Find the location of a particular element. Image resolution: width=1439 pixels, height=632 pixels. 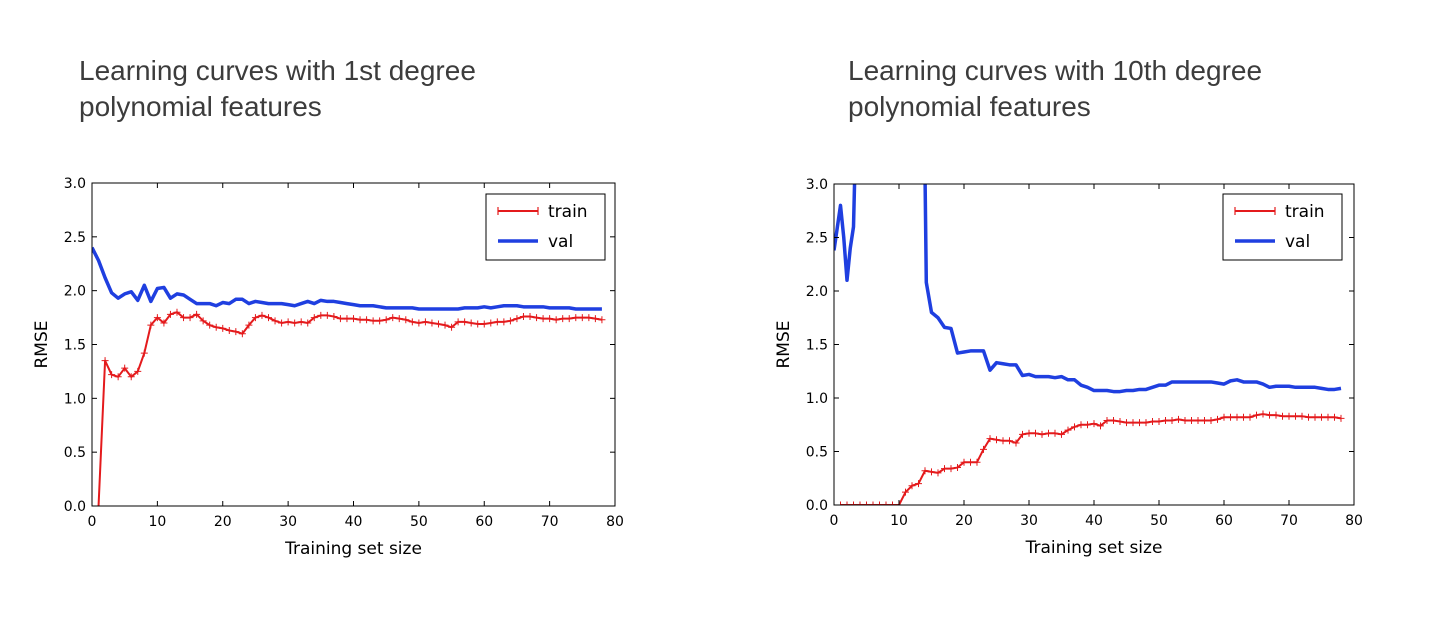

y-tick-label: 3.0 is located at coordinates (817, 185).